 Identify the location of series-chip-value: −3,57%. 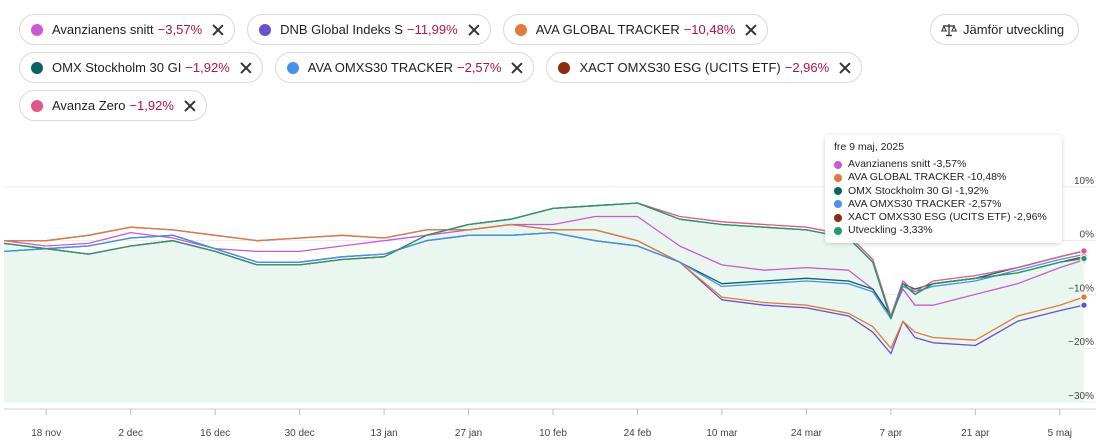
(180, 29).